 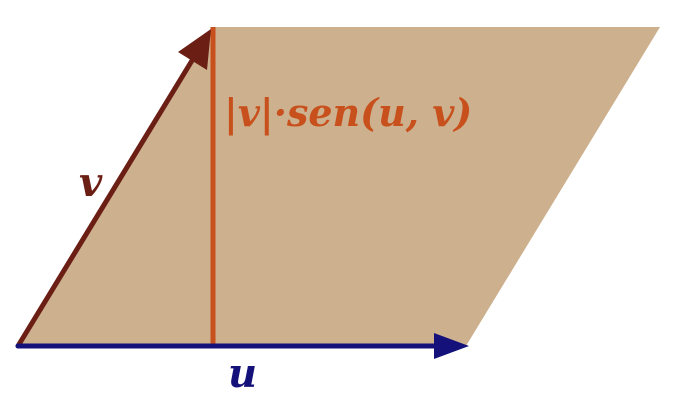 What do you see at coordinates (91, 182) in the screenshot?
I see `vector-v-label: v` at bounding box center [91, 182].